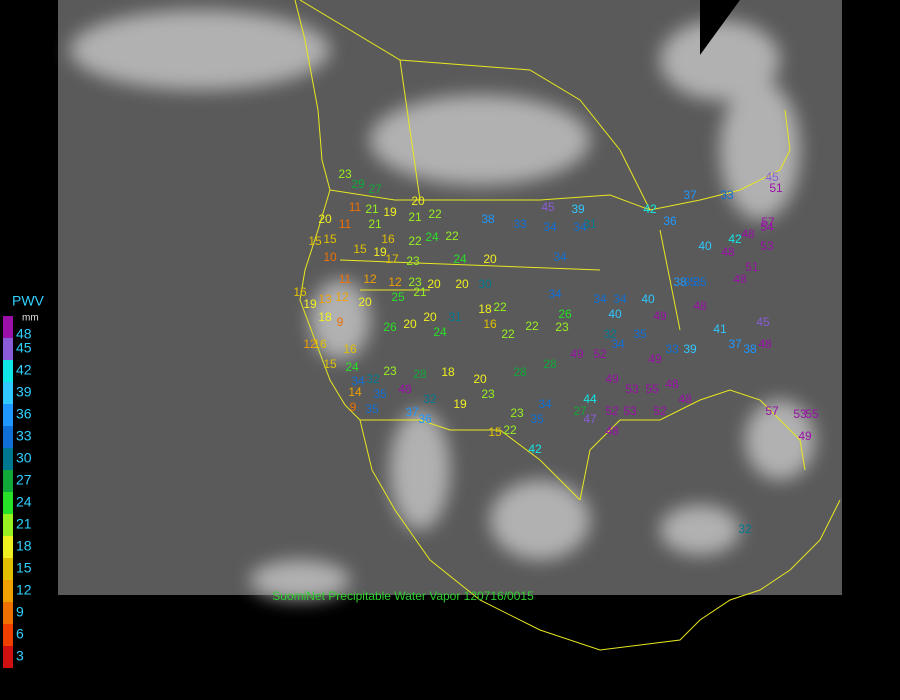  What do you see at coordinates (24, 436) in the screenshot?
I see `legend-label: 33` at bounding box center [24, 436].